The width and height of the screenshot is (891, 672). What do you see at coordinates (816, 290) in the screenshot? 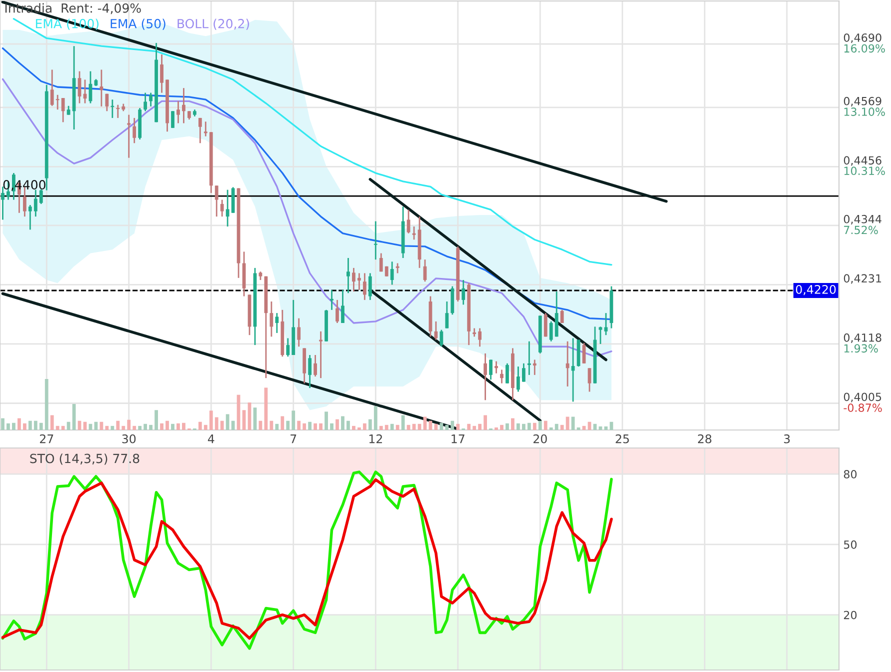
I see `ref-line-label: 0,4220` at bounding box center [816, 290].